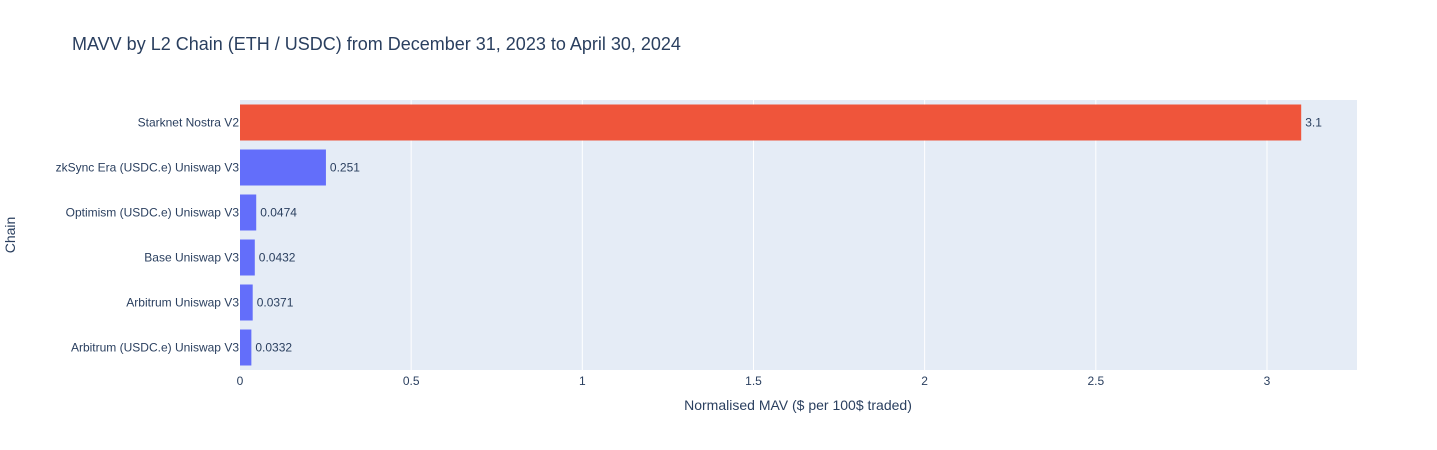  What do you see at coordinates (1313, 123) in the screenshot?
I see `bar-value-label: 3.1` at bounding box center [1313, 123].